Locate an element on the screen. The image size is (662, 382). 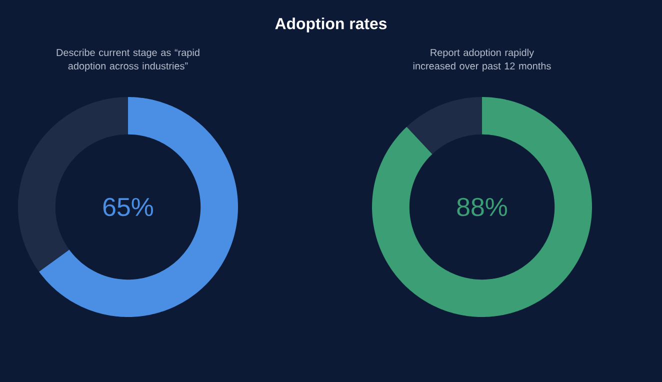
chart-subtitle: Describe current stage as “rapid adoption across industries” is located at coordinates (128, 60).